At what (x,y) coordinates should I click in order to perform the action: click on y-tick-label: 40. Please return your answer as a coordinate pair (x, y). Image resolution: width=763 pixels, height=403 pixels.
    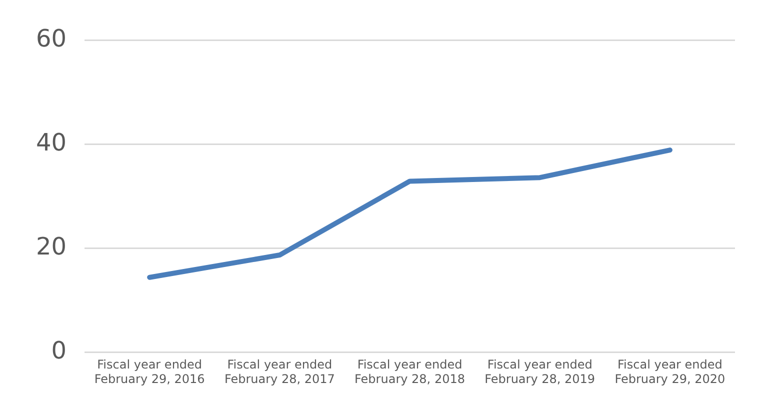
    Looking at the image, I should click on (51, 142).